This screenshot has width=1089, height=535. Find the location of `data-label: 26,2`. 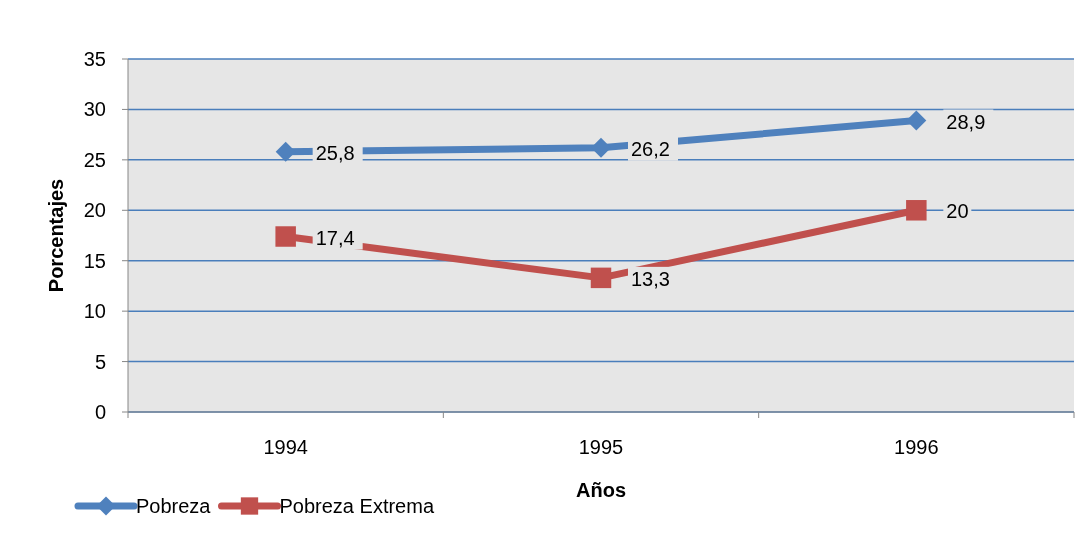

data-label: 26,2 is located at coordinates (650, 148).